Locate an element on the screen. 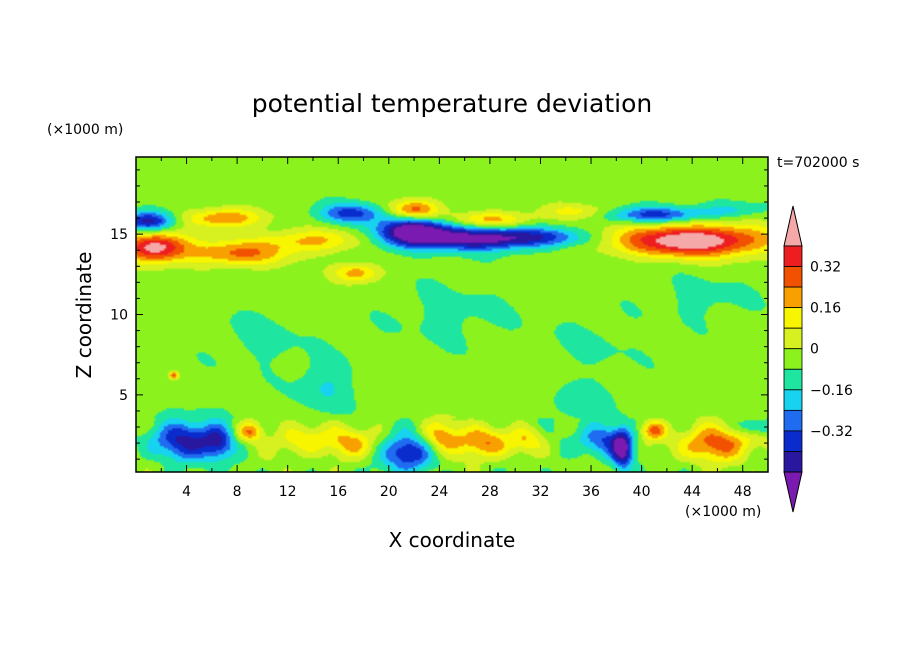  y-tick-label: 5 is located at coordinates (123, 396).